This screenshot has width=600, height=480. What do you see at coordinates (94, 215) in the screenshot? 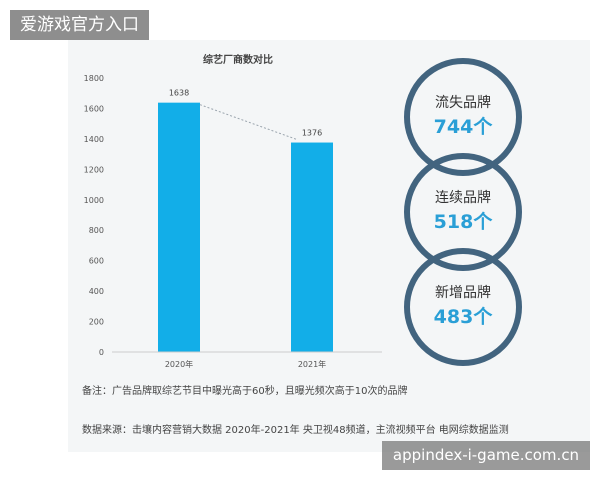
I see `y-axis: 0 200 400 600 800 1000 1200 1400 1600 1800` at bounding box center [94, 215].